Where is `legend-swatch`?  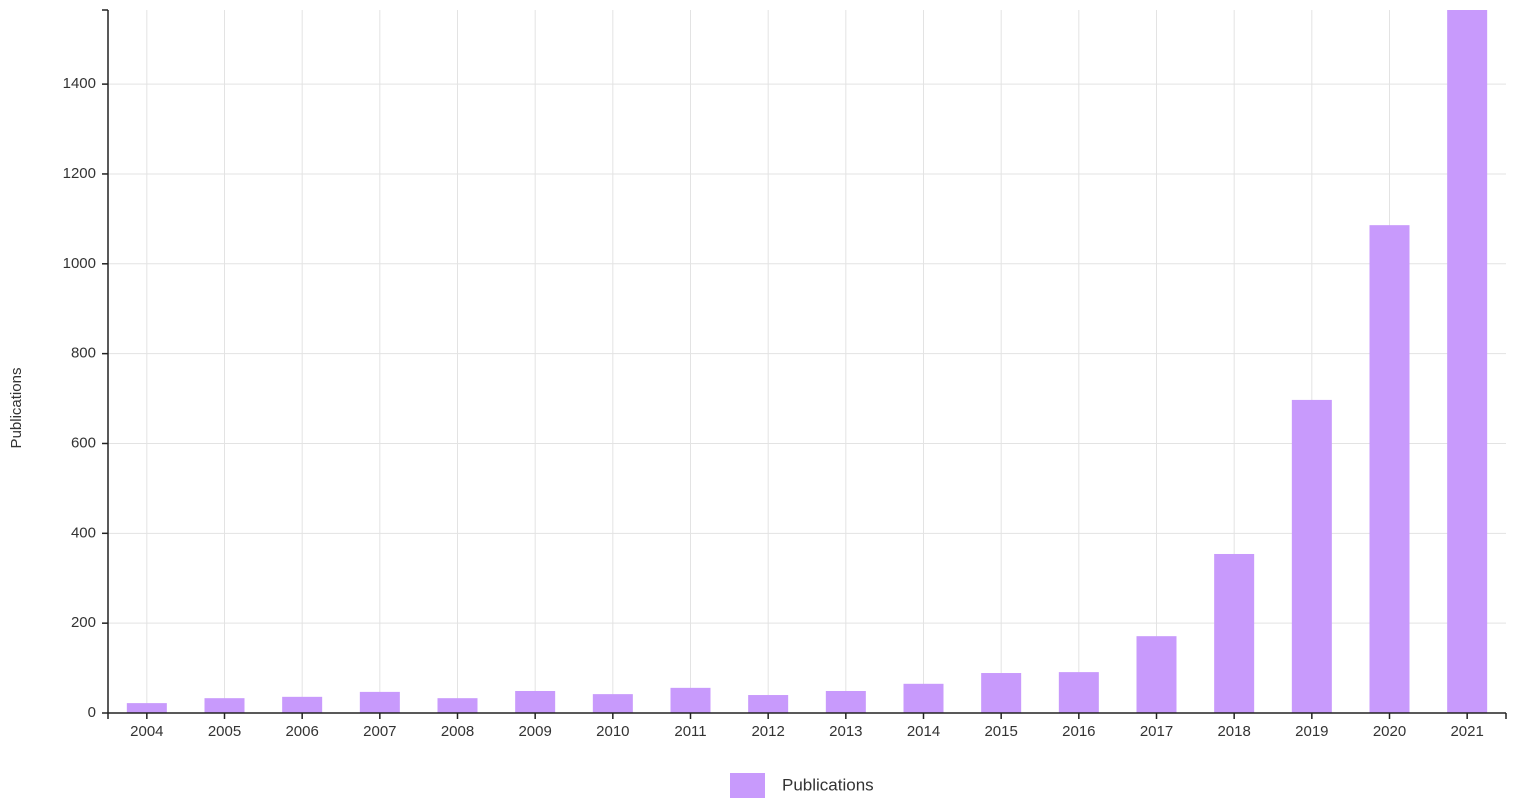
legend-swatch is located at coordinates (747, 785).